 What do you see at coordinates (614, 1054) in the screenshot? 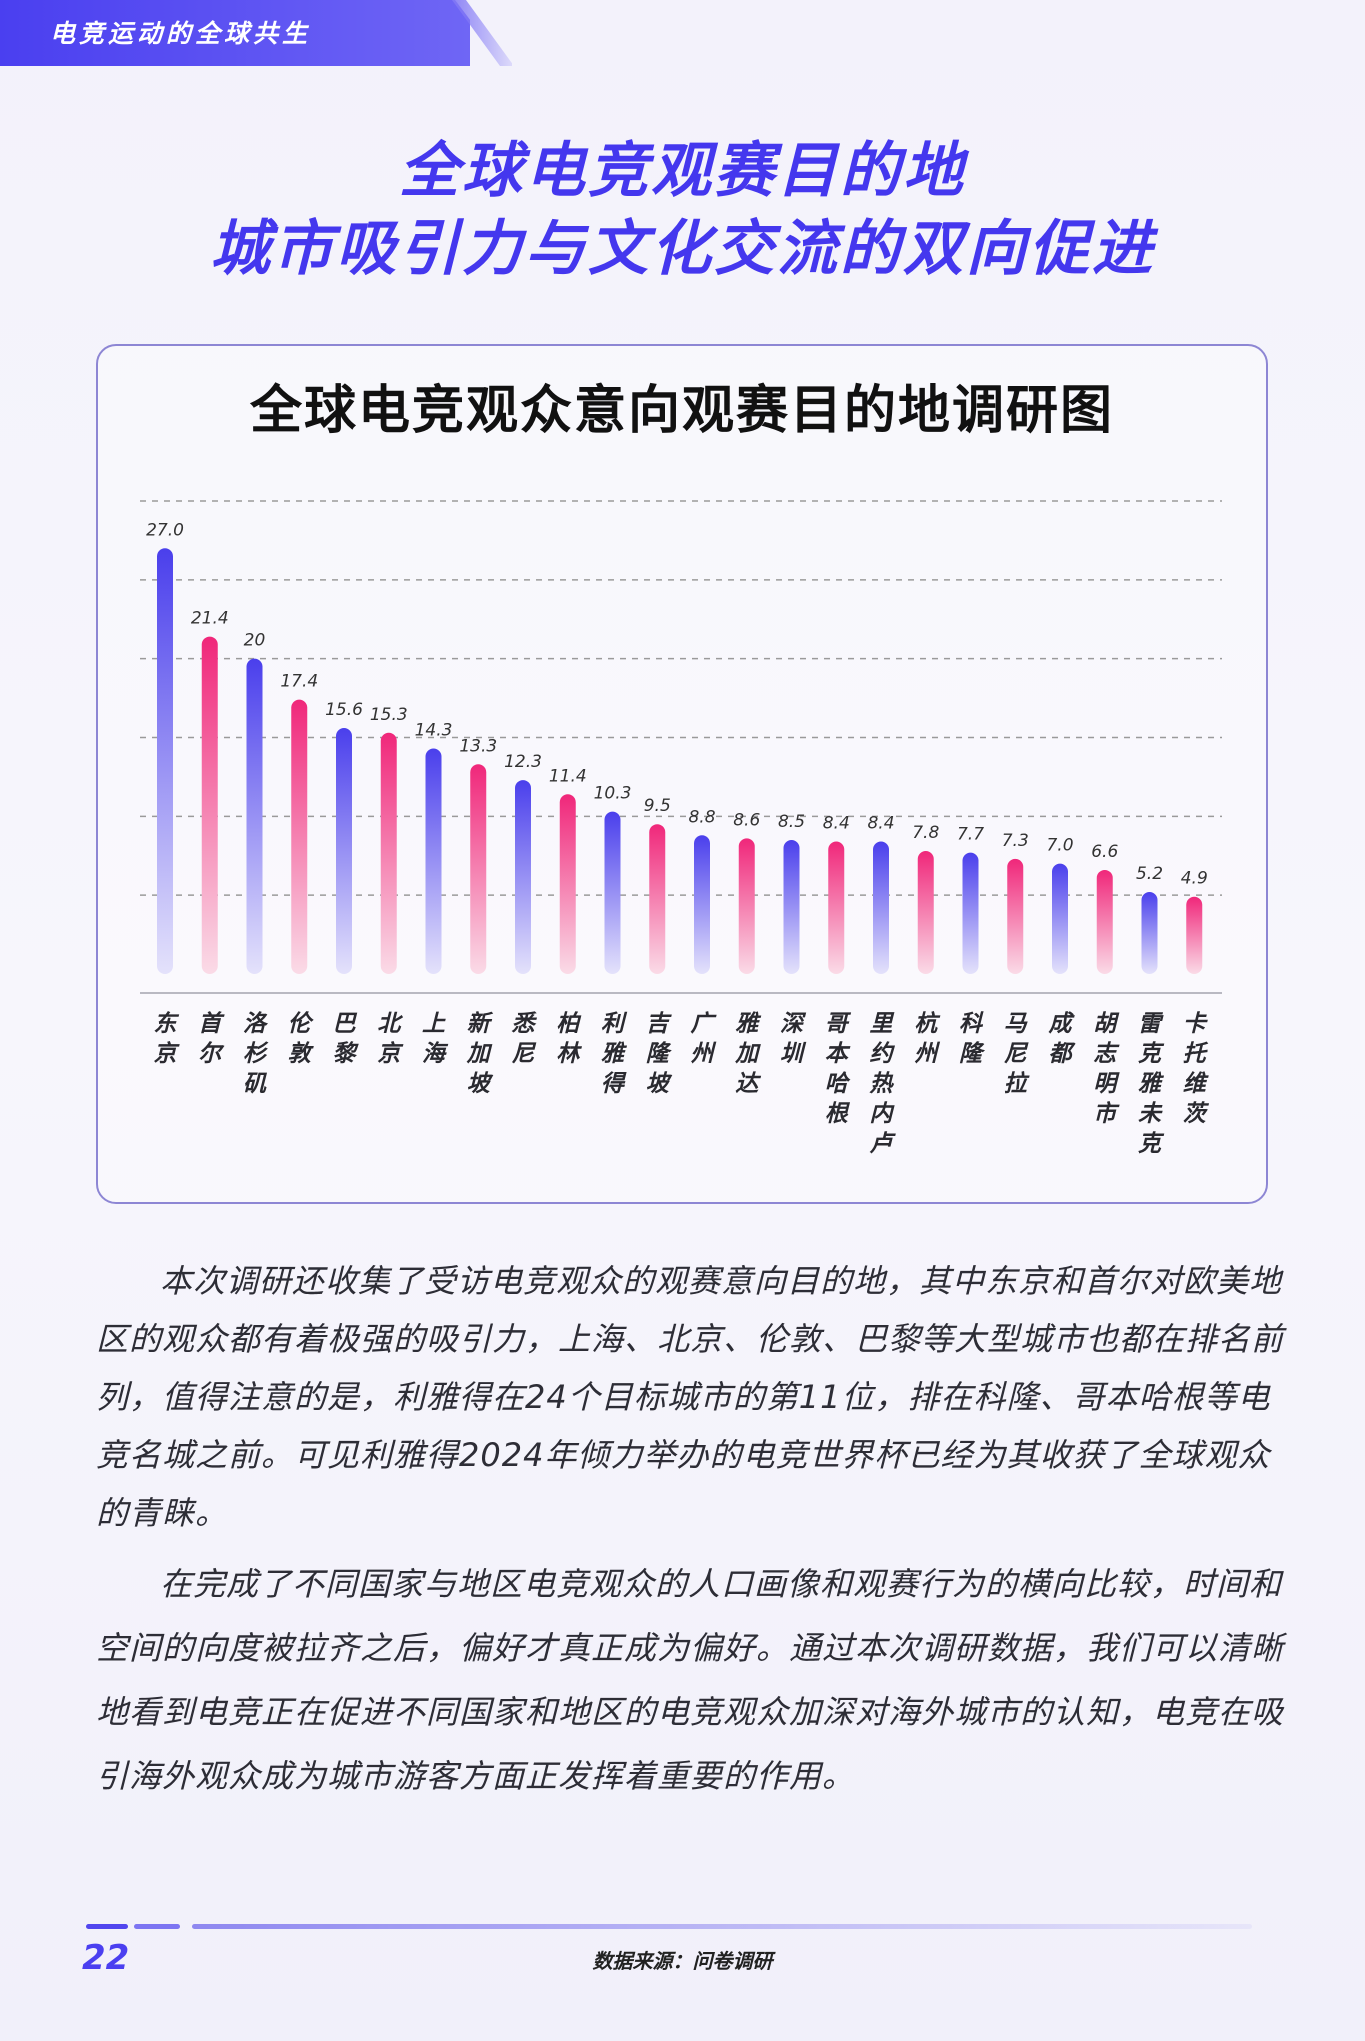
I see `category-label-11: 利雅得` at bounding box center [614, 1054].